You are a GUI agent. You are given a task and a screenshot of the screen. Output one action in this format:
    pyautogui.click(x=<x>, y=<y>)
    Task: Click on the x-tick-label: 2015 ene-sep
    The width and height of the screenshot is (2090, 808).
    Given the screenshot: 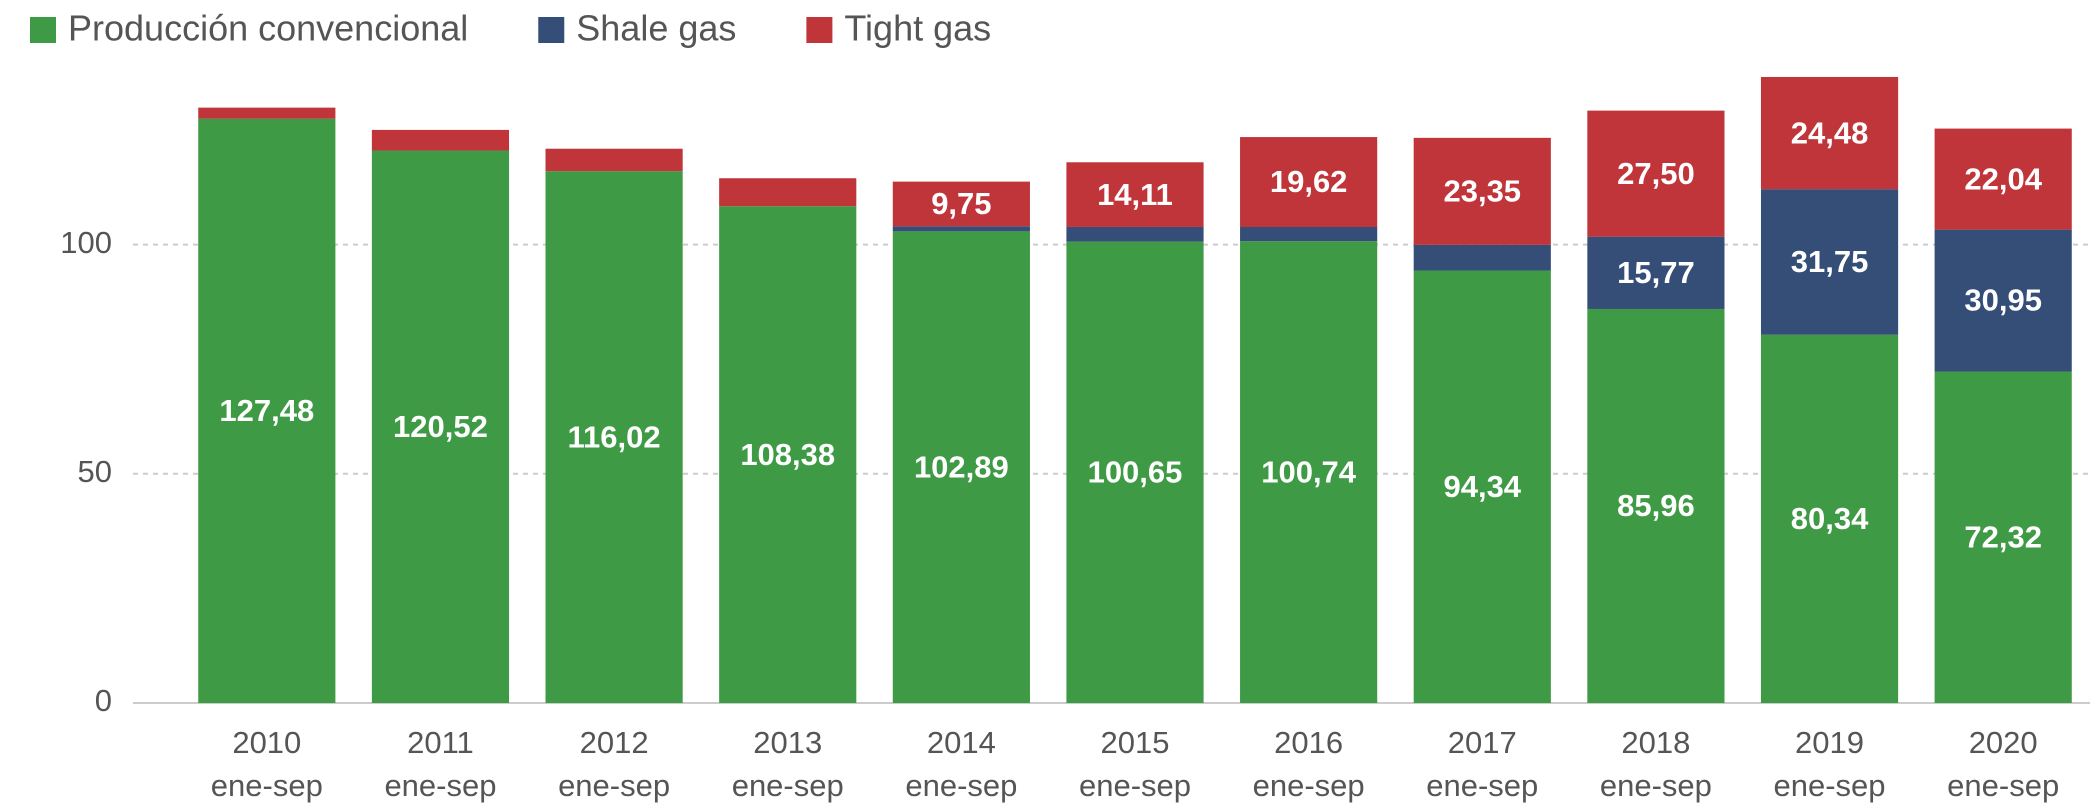 What is the action you would take?
    pyautogui.click(x=1135, y=764)
    